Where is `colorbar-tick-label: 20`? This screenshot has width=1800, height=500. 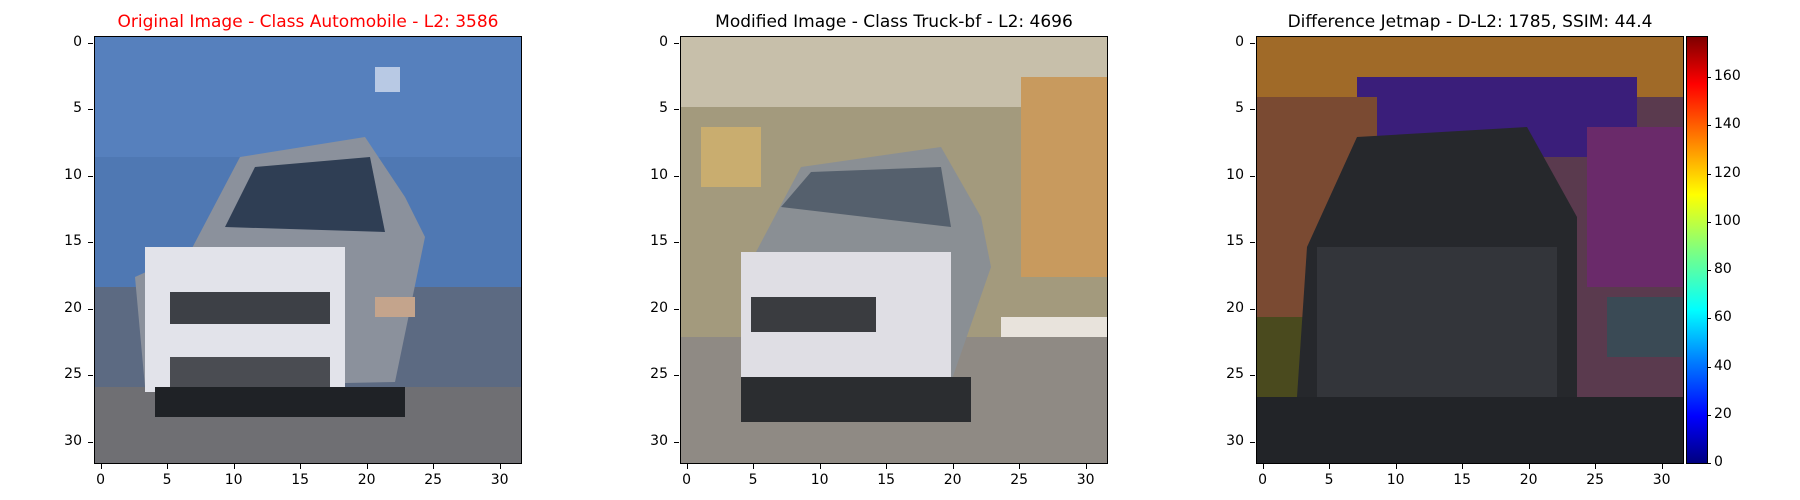 colorbar-tick-label: 20 is located at coordinates (1723, 413).